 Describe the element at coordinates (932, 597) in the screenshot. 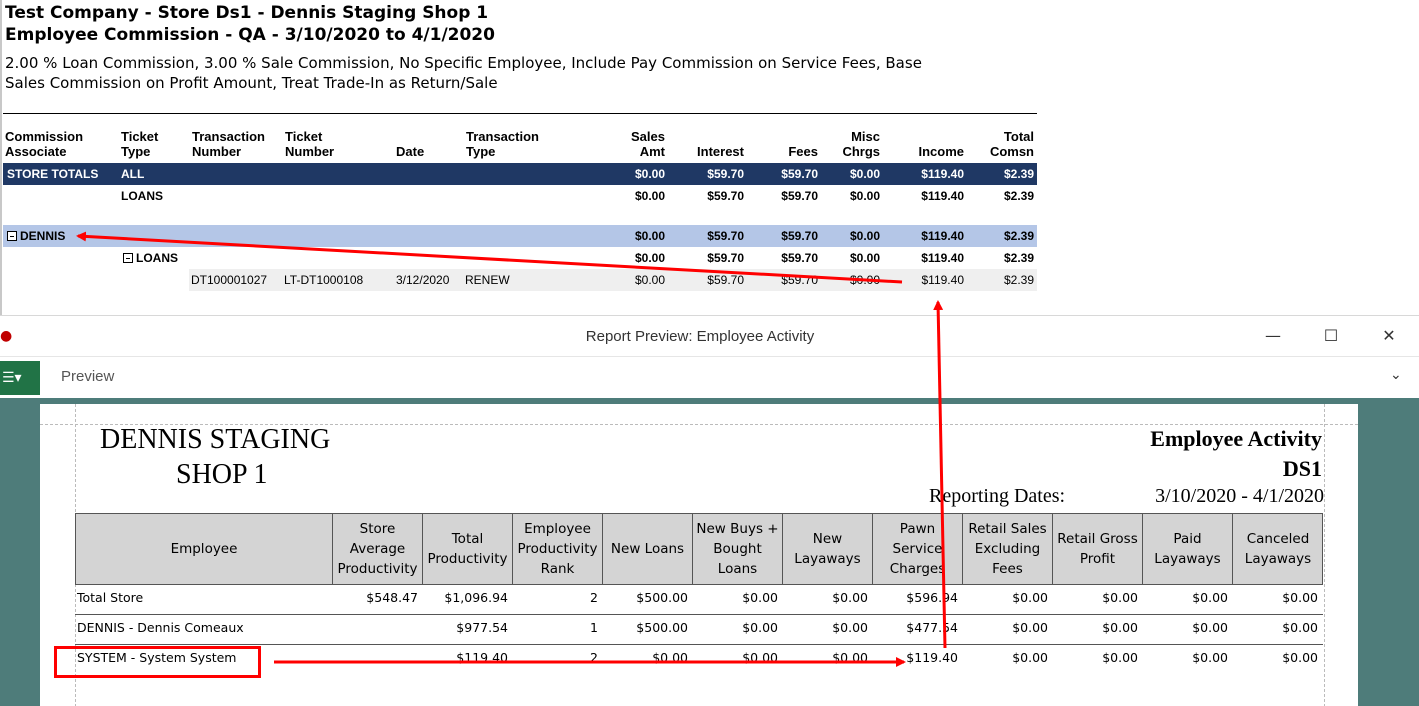

I see `cell-pawn-service: $596.94` at that location.